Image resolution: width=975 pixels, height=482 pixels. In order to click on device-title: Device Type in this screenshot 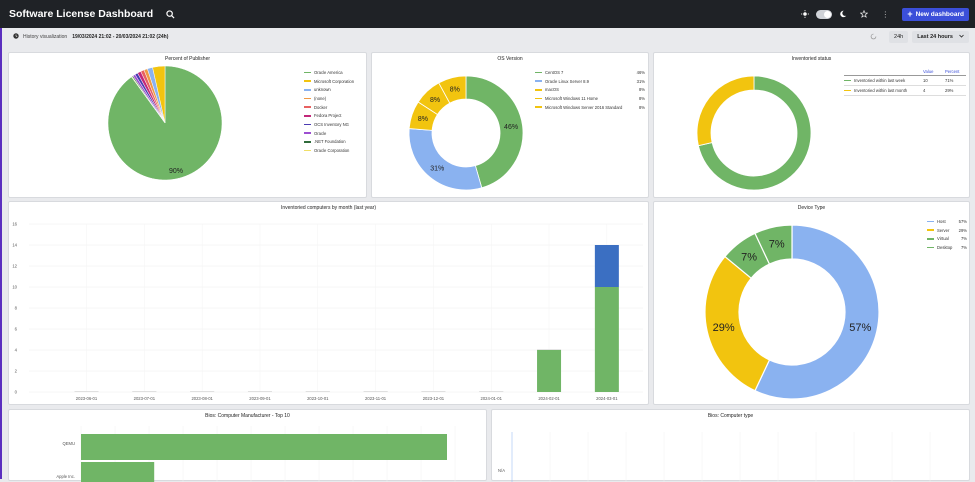, I will do `click(811, 208)`.